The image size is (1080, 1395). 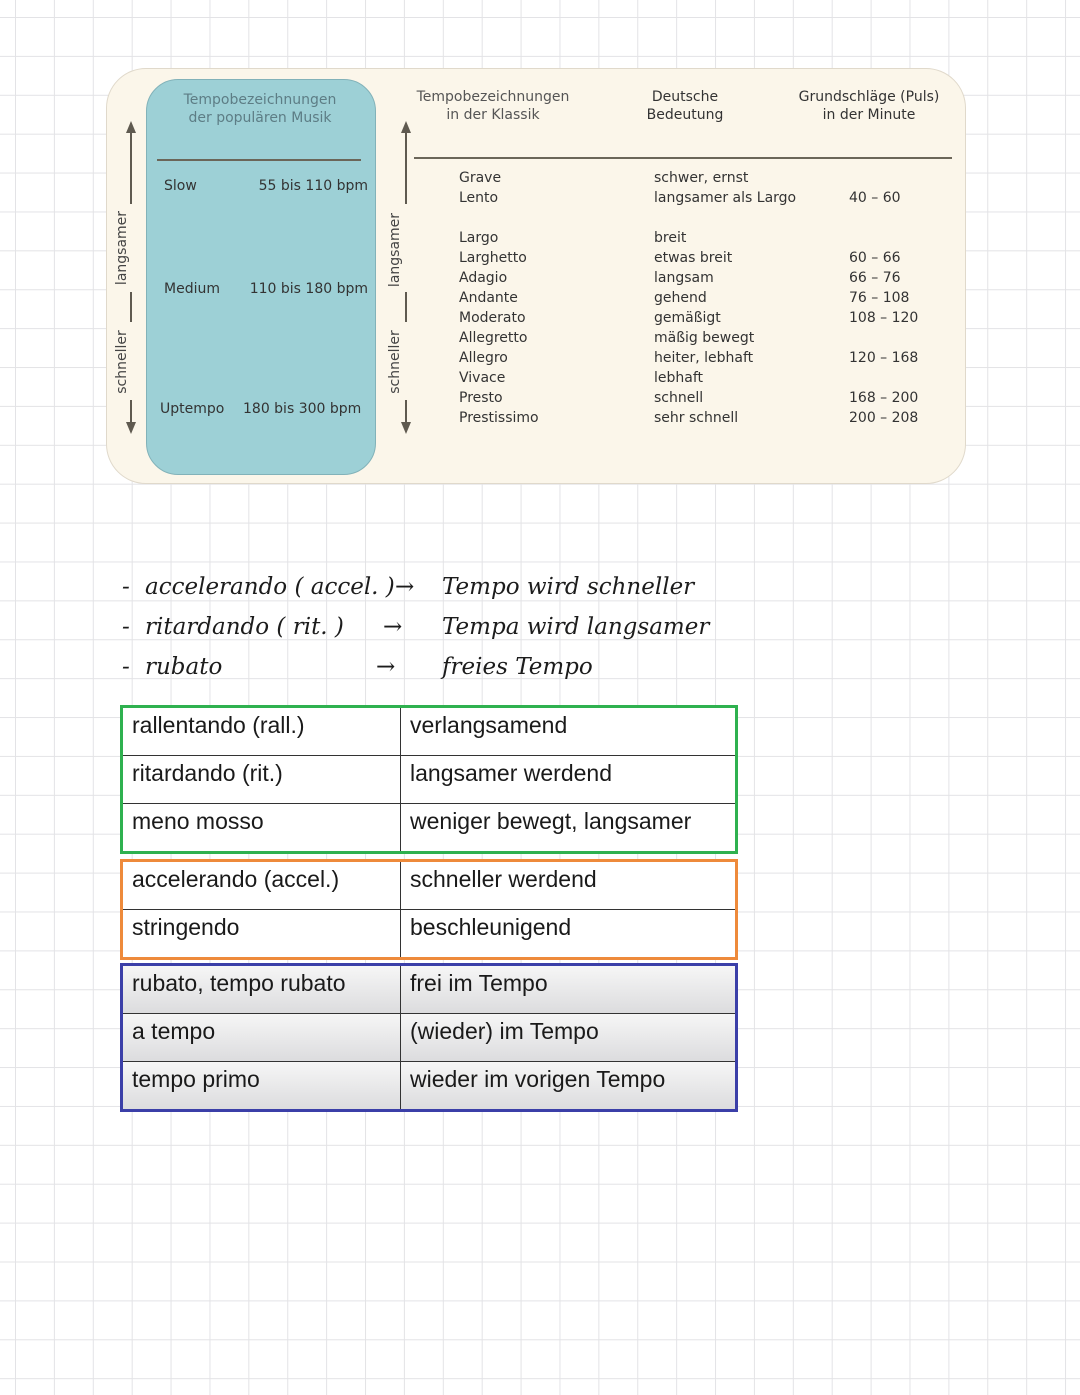 I want to click on classic-meaning-header: Deutsche Bedeutung, so click(x=685, y=106).